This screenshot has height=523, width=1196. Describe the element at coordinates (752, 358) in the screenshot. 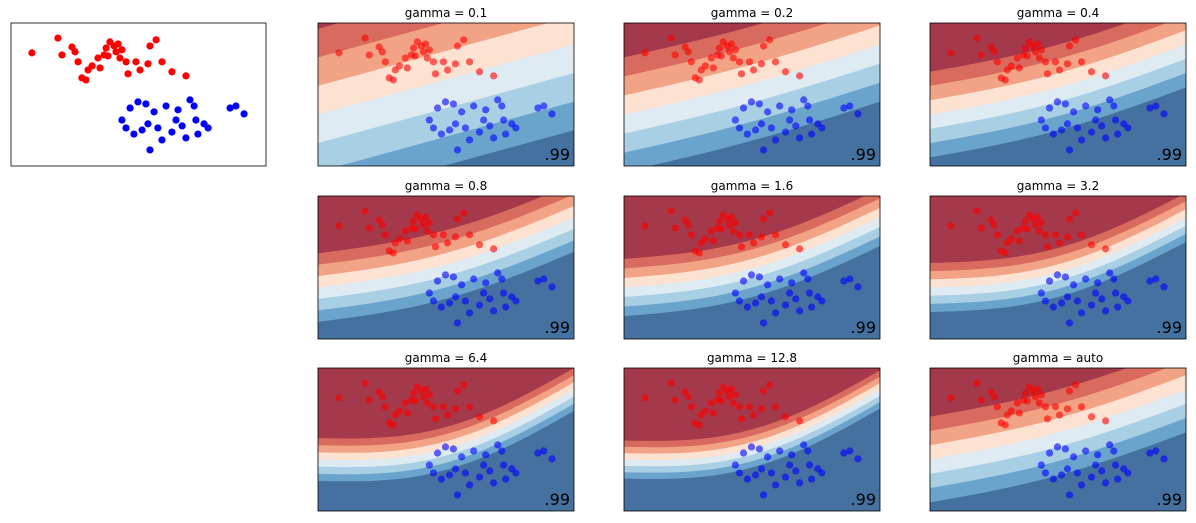

I see `panel-title: gamma = 12.8` at that location.